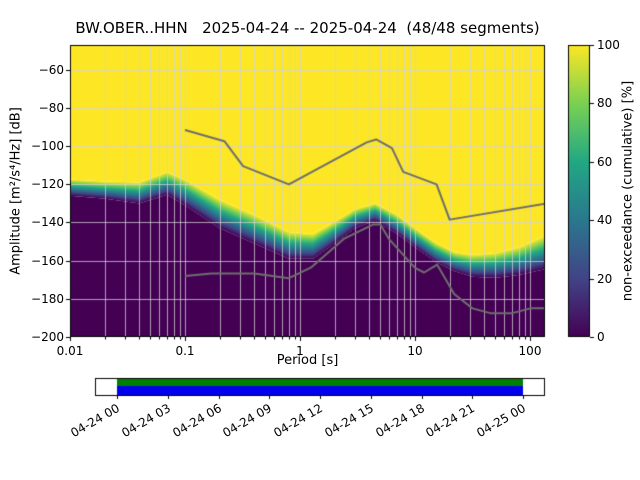 Image resolution: width=640 pixels, height=480 pixels. I want to click on colorbar-tick-label: 100, so click(608, 45).